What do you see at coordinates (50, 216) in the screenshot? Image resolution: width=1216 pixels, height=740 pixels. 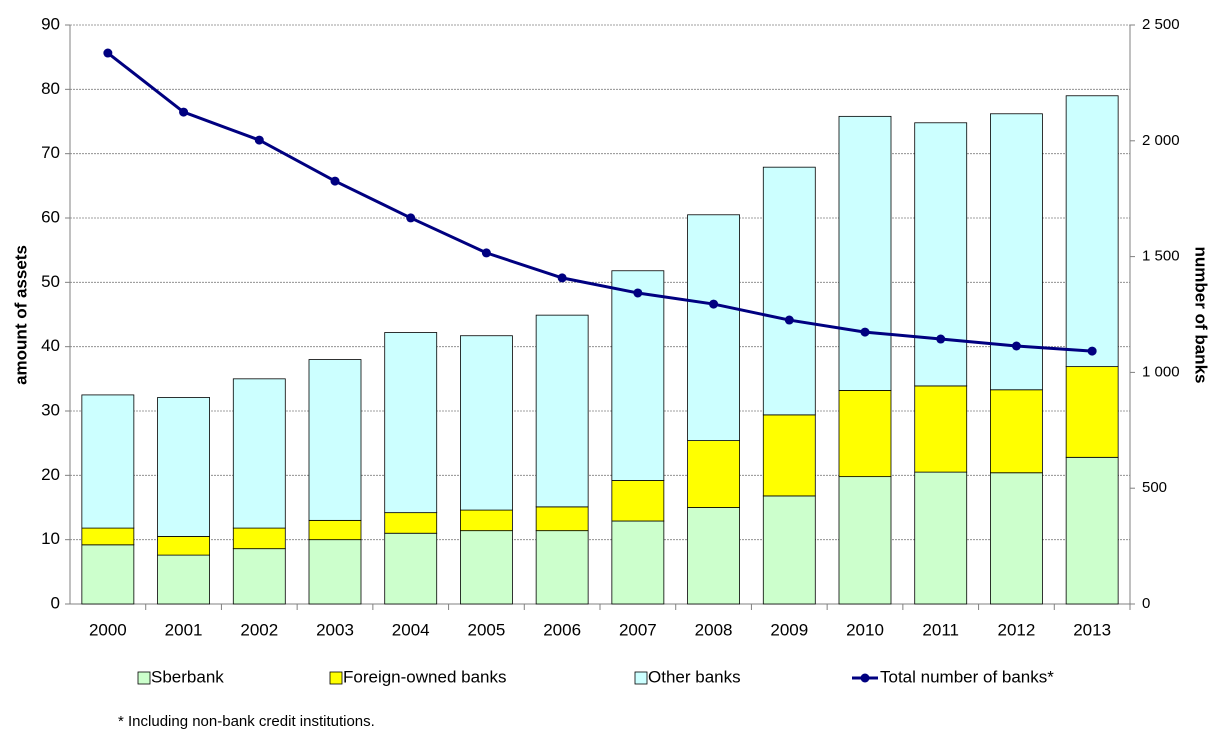 I see `y-tick-label: 60` at bounding box center [50, 216].